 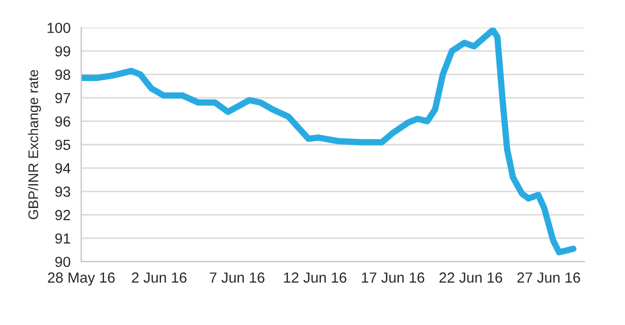 What do you see at coordinates (62, 98) in the screenshot?
I see `y-tick-label: 97` at bounding box center [62, 98].